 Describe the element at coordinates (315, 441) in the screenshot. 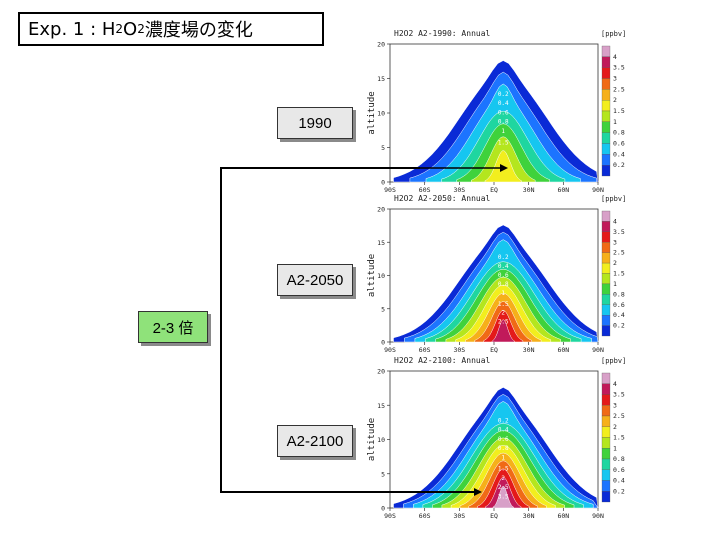

I see `label-2100: A2-2100` at that location.